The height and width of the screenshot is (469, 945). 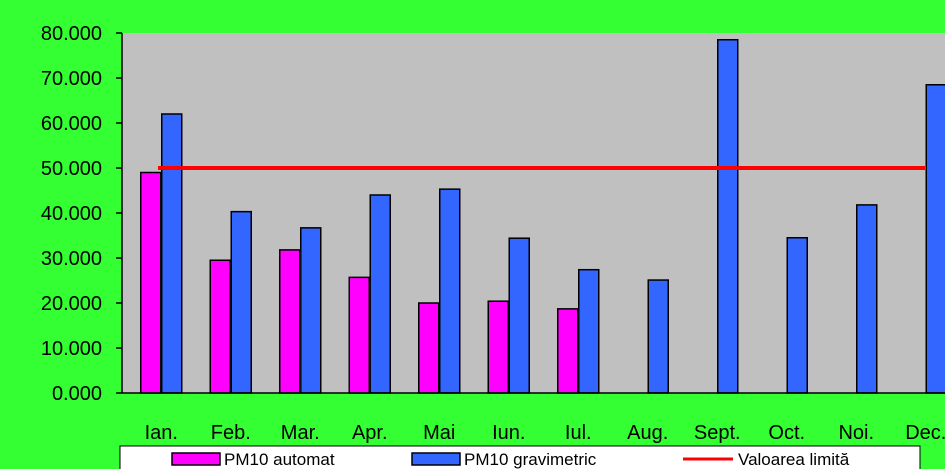 I want to click on legend-box, so click(x=520, y=457).